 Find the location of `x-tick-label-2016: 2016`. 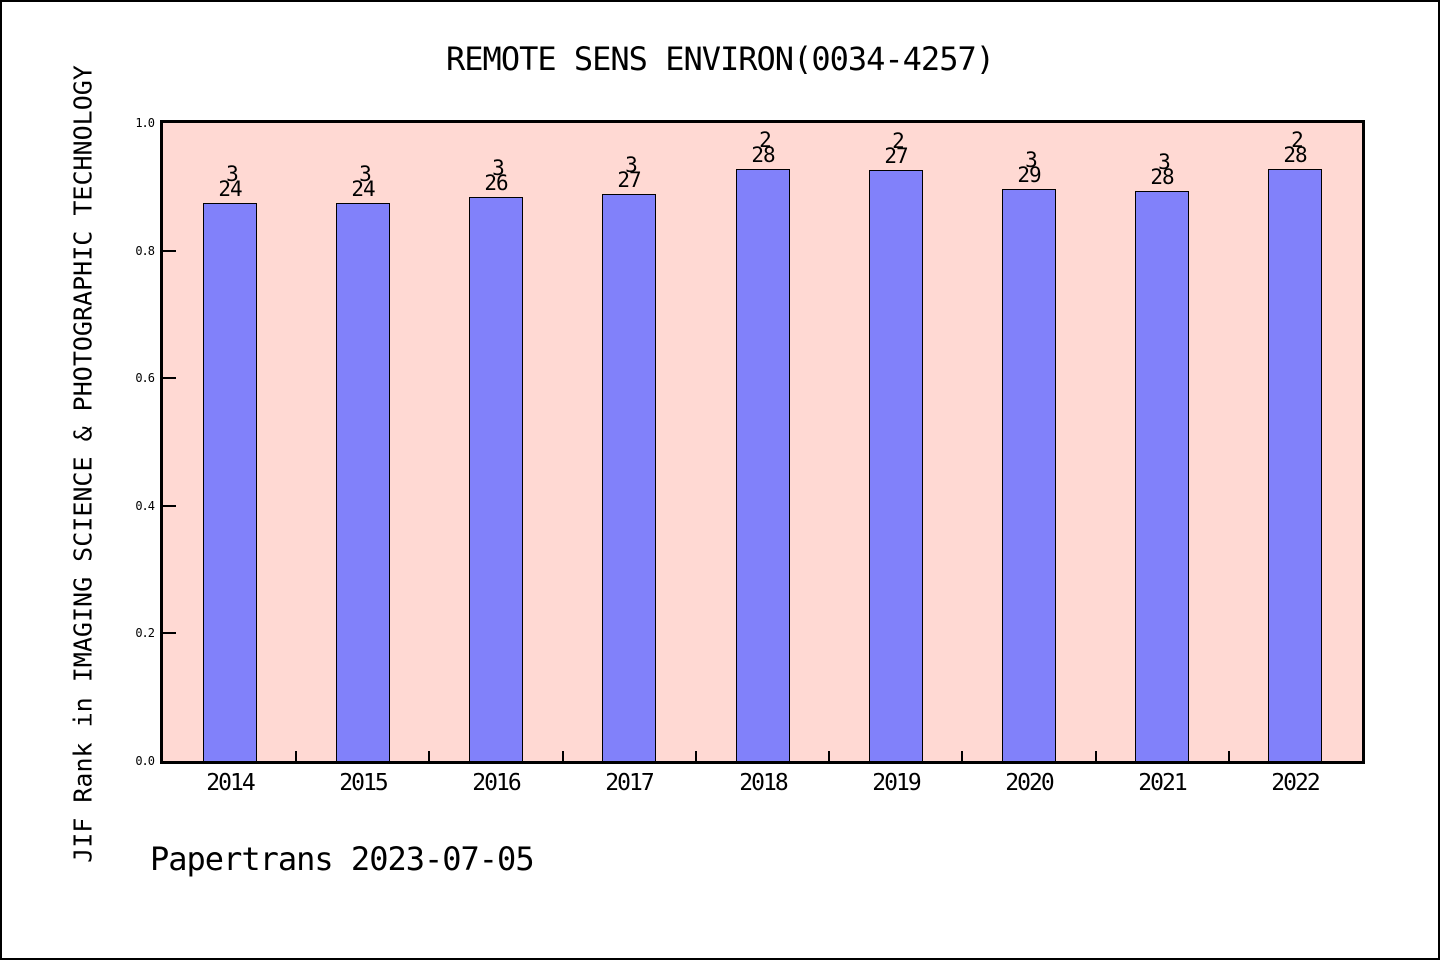

x-tick-label-2016: 2016 is located at coordinates (496, 783).